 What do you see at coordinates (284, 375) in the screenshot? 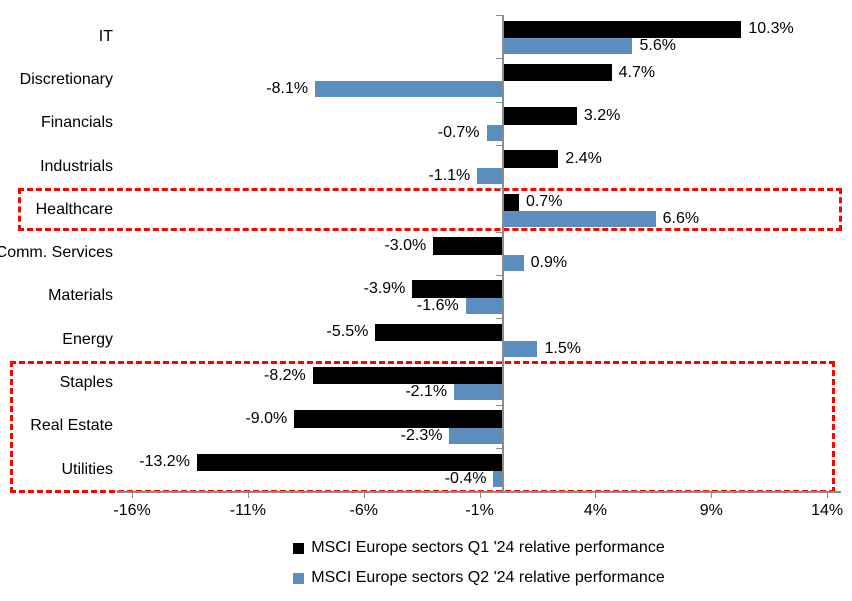
I see `value-label: -8.2%` at bounding box center [284, 375].